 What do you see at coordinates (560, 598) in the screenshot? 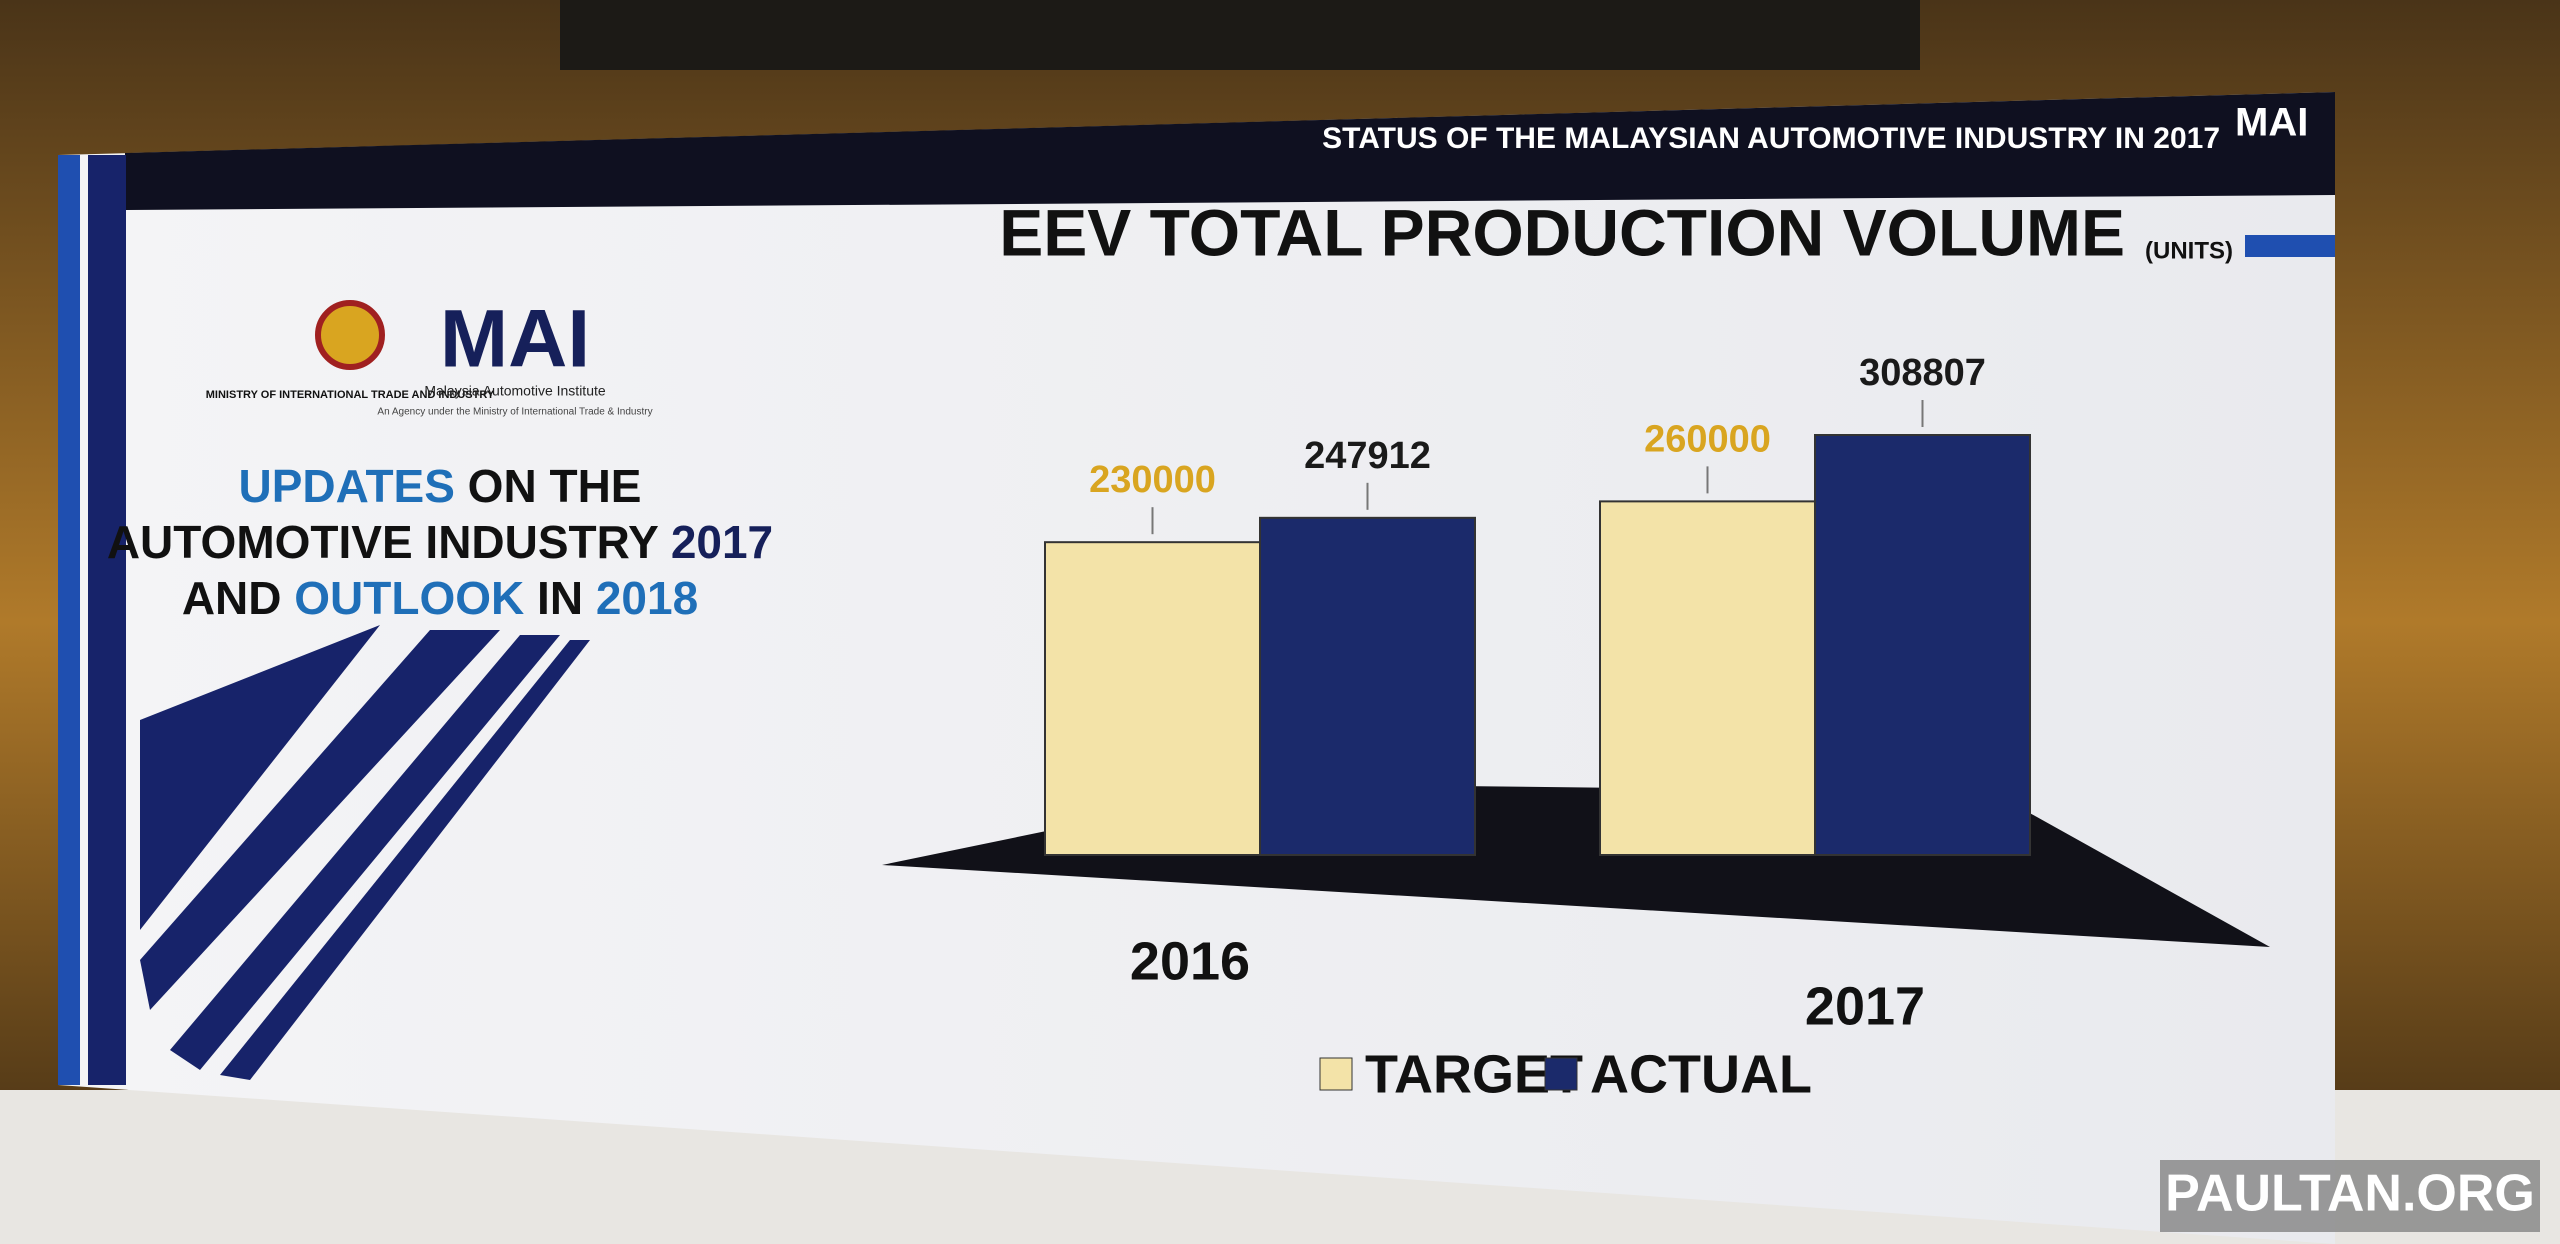
I see `slide-title-segment: IN` at bounding box center [560, 598].